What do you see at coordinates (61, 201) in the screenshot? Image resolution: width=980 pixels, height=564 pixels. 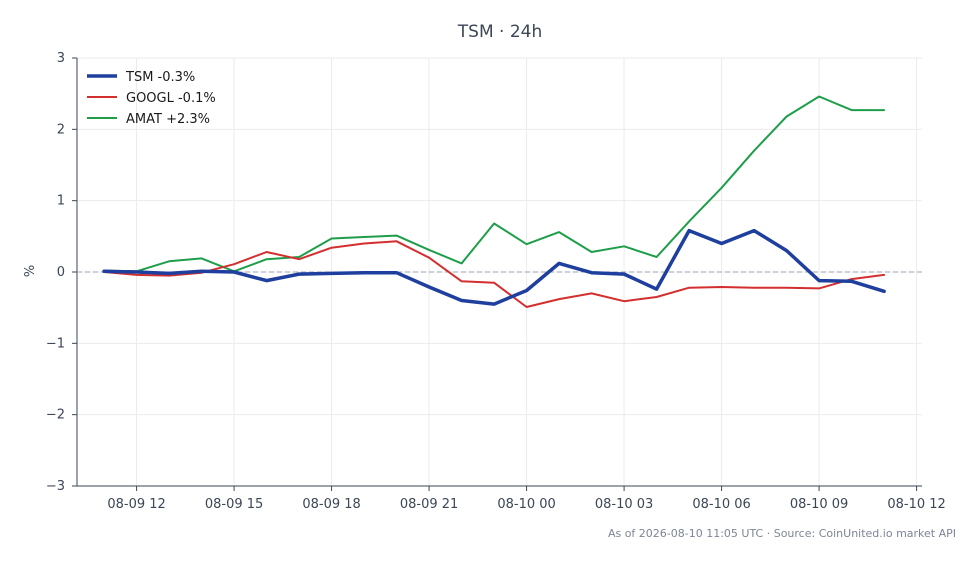 I see `y-tick-label: 1` at bounding box center [61, 201].